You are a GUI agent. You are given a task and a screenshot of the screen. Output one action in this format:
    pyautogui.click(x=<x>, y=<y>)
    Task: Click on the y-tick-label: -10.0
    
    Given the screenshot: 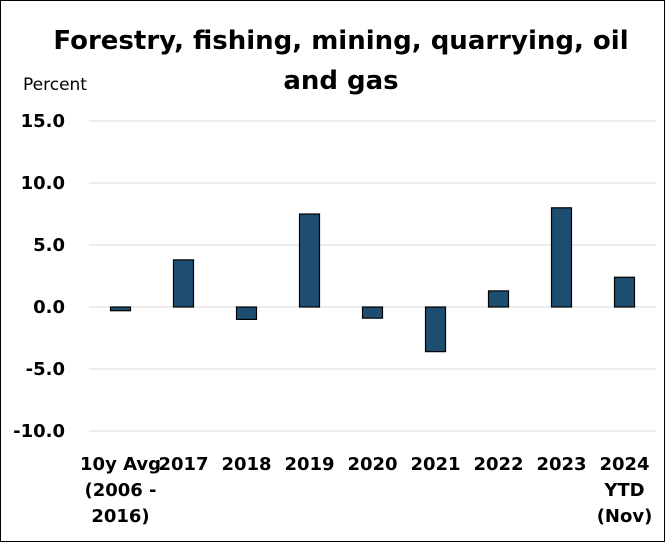 What is the action you would take?
    pyautogui.click(x=39, y=431)
    